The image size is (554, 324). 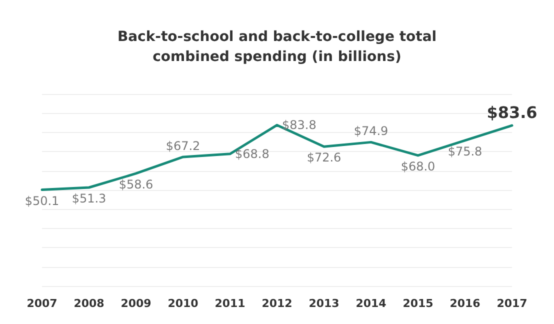 I want to click on data-label: $83.6, so click(x=512, y=112).